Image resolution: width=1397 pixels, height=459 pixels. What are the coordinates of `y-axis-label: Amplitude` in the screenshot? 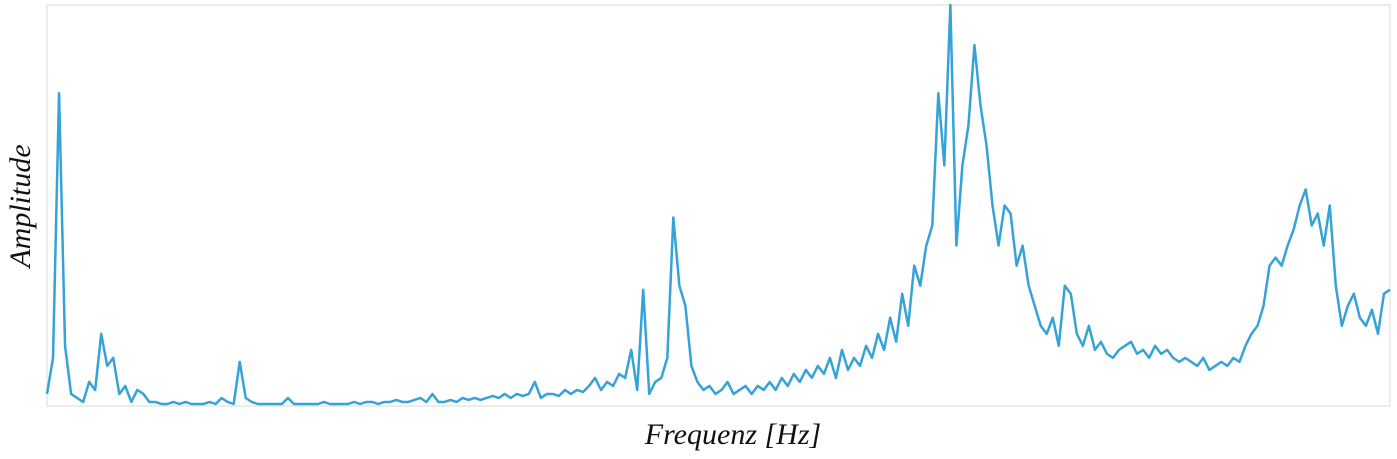 It's located at (20, 206).